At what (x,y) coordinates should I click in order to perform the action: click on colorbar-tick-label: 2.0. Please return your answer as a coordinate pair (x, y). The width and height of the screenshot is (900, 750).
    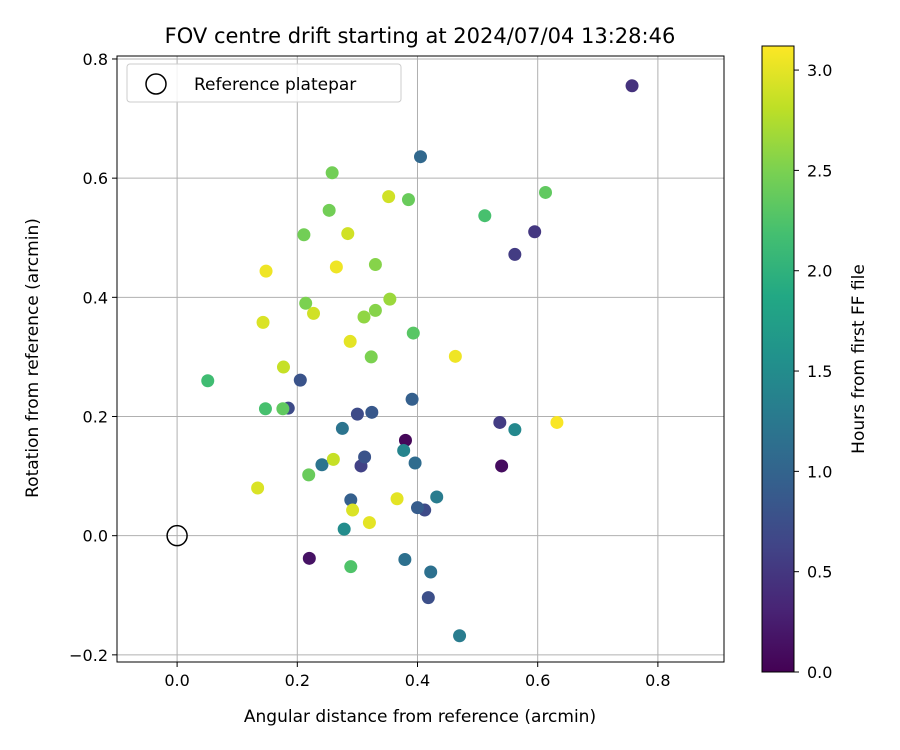
    Looking at the image, I should click on (819, 271).